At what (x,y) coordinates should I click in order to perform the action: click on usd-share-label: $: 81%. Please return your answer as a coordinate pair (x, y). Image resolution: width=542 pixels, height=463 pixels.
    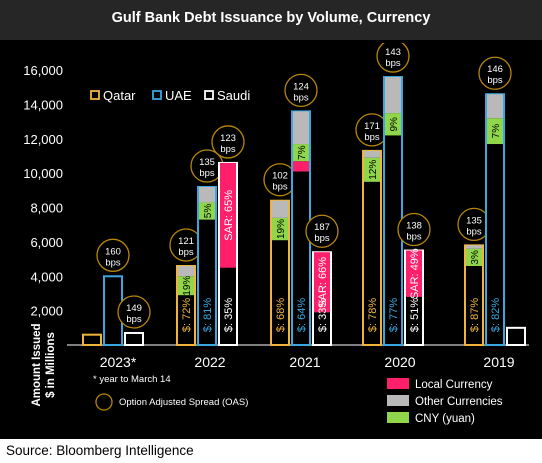
    Looking at the image, I should click on (208, 315).